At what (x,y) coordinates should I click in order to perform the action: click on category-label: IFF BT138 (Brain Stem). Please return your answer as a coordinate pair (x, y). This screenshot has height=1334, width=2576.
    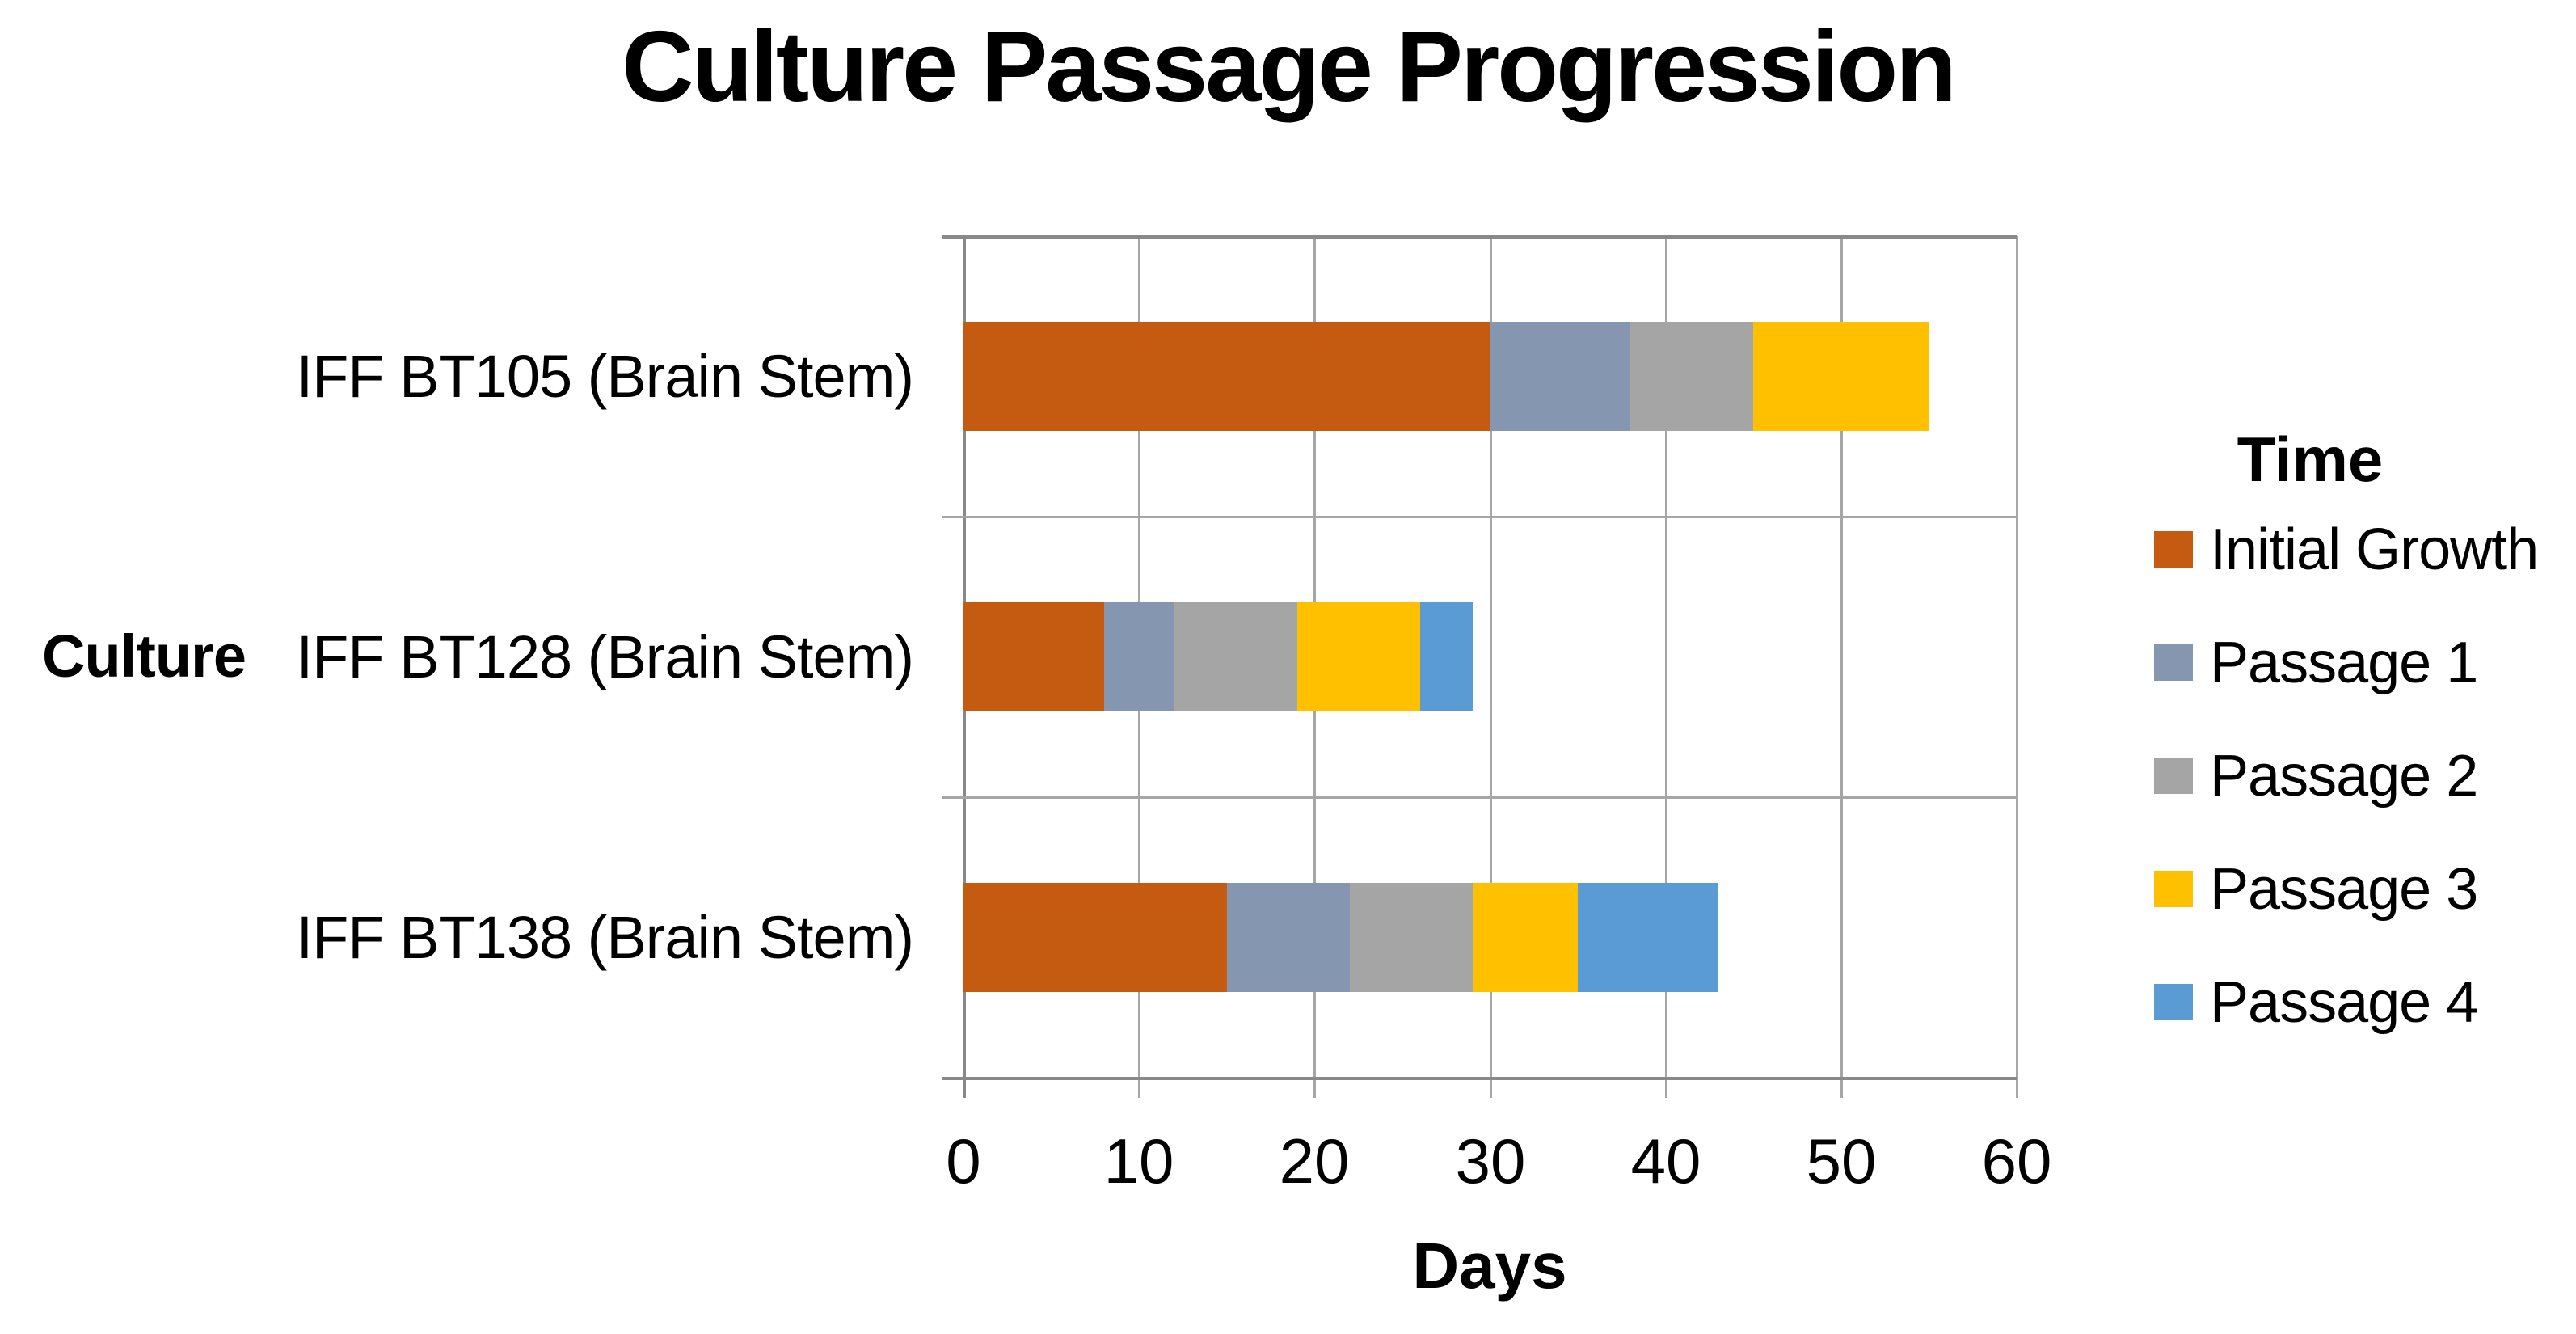
    Looking at the image, I should click on (605, 937).